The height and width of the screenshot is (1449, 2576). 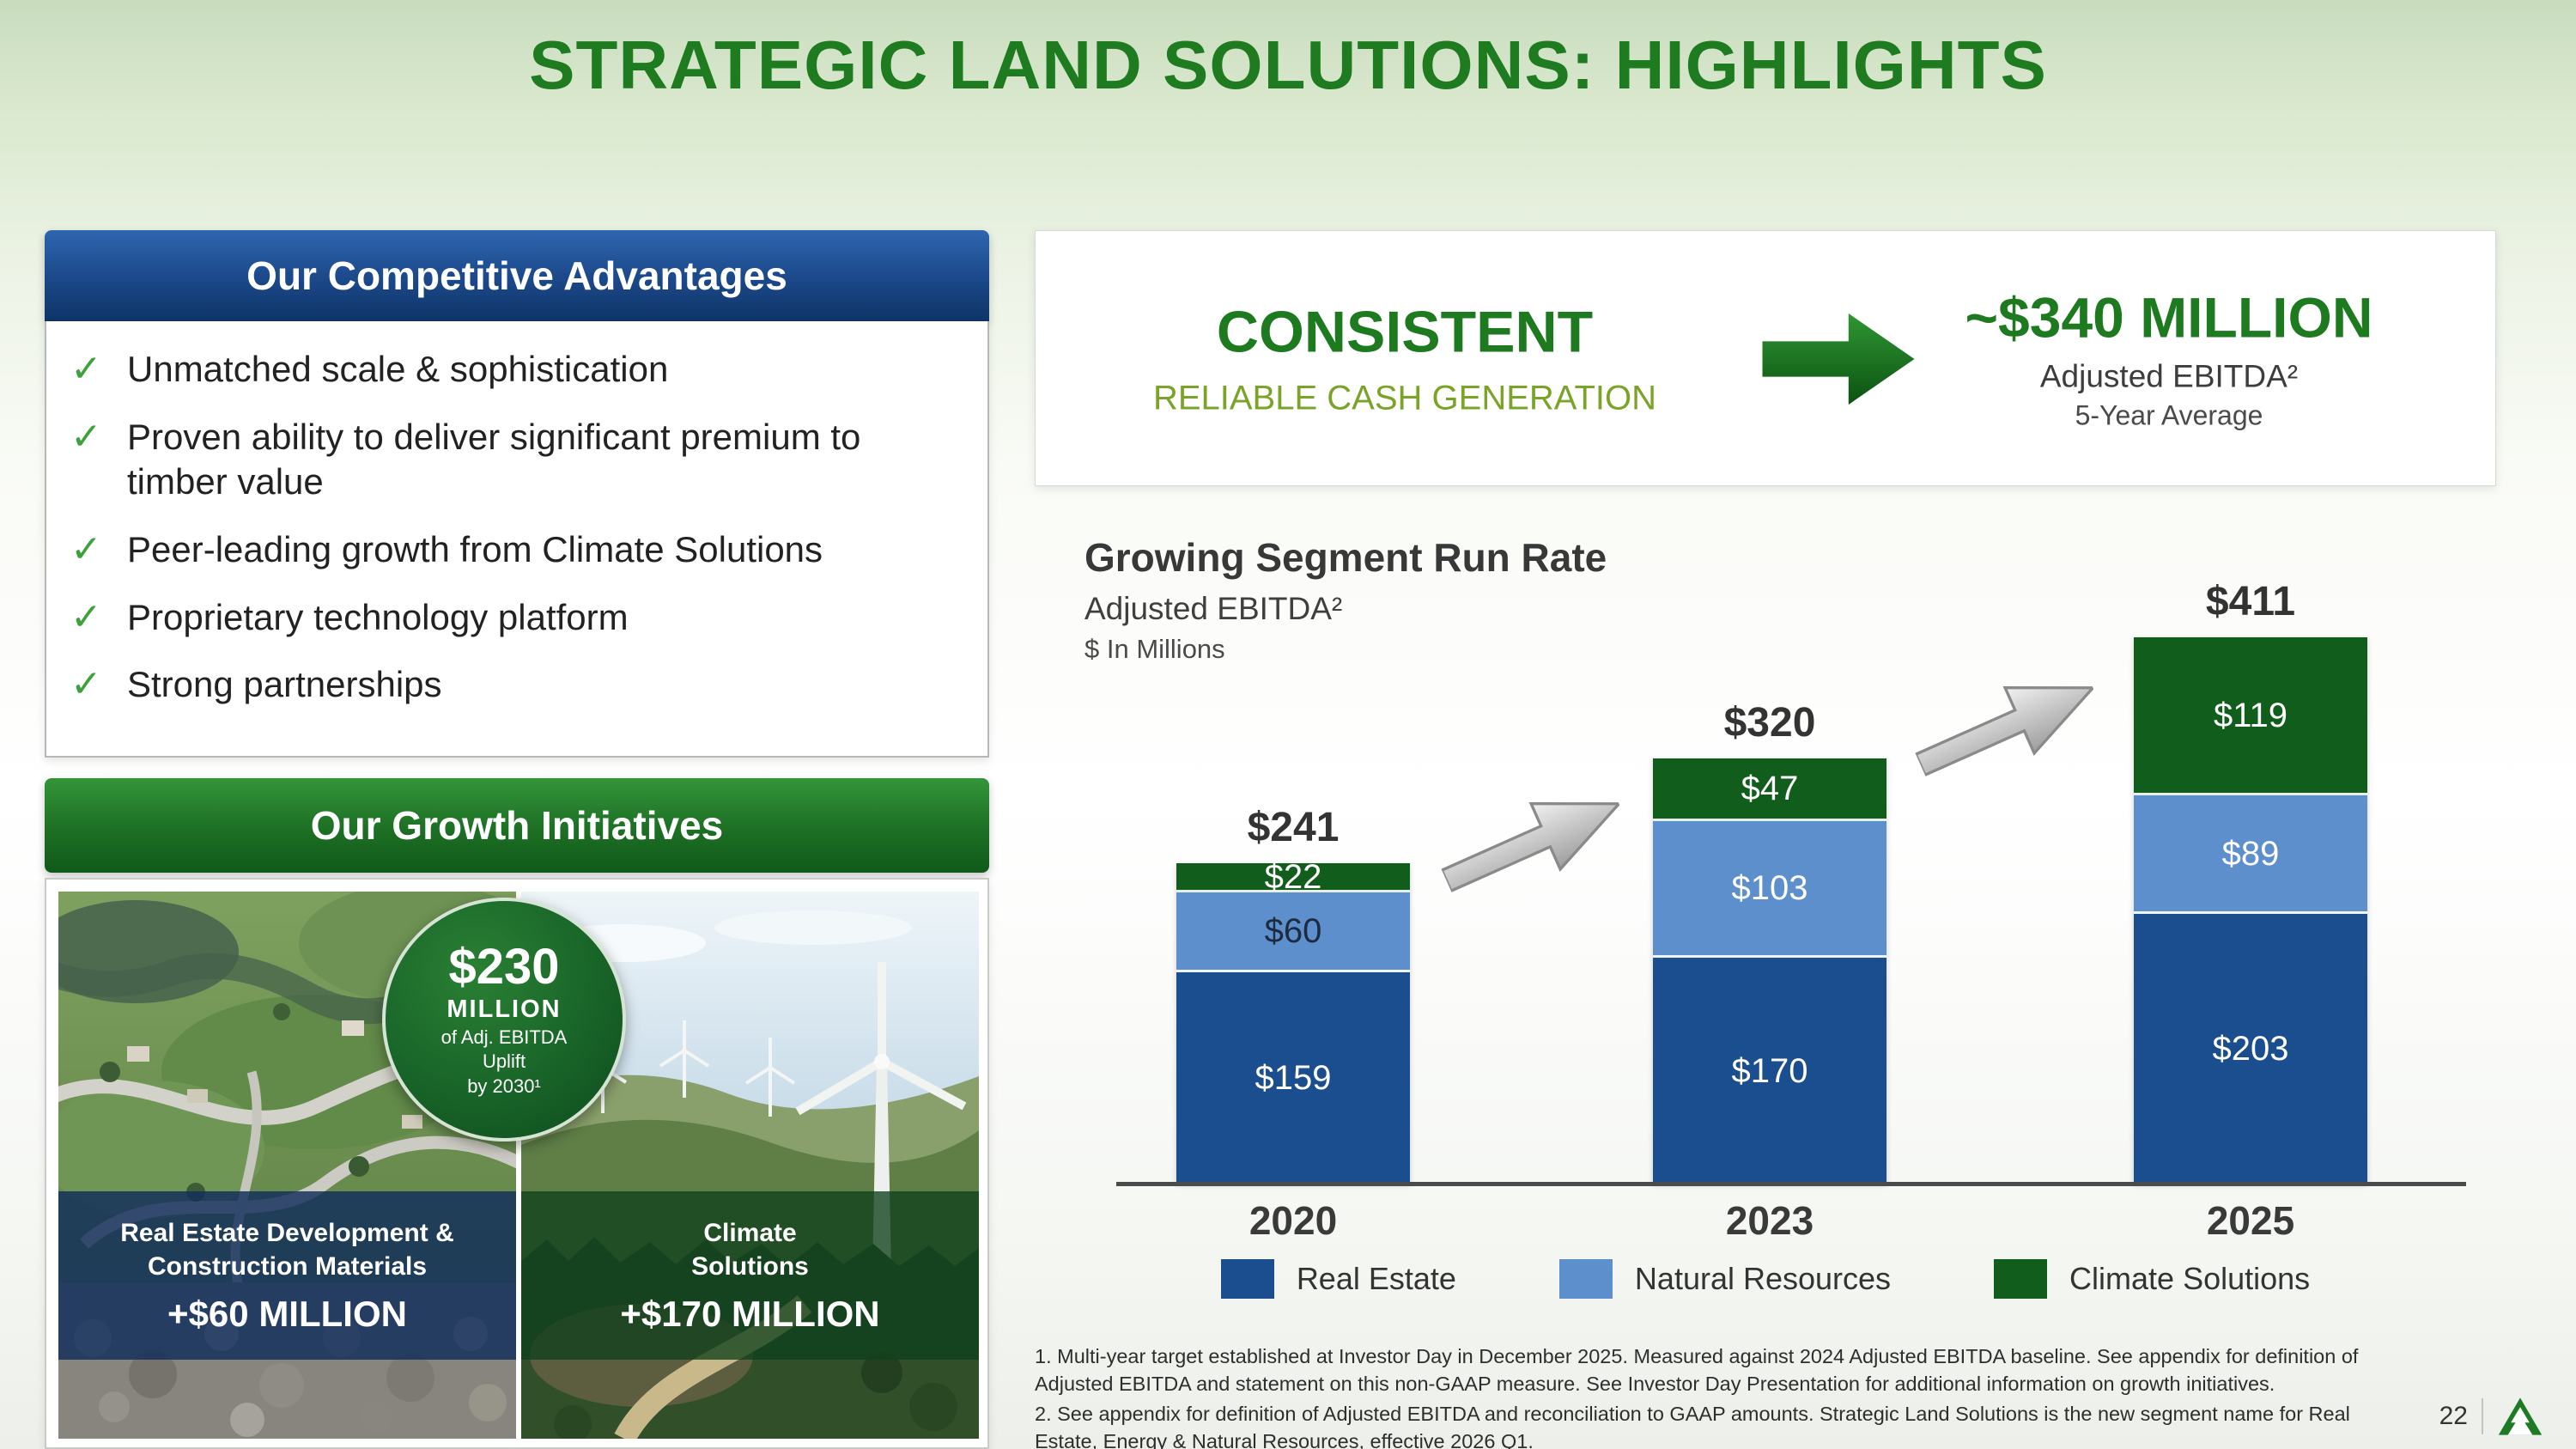 I want to click on segment-natural-resources: $89, so click(x=2251, y=854).